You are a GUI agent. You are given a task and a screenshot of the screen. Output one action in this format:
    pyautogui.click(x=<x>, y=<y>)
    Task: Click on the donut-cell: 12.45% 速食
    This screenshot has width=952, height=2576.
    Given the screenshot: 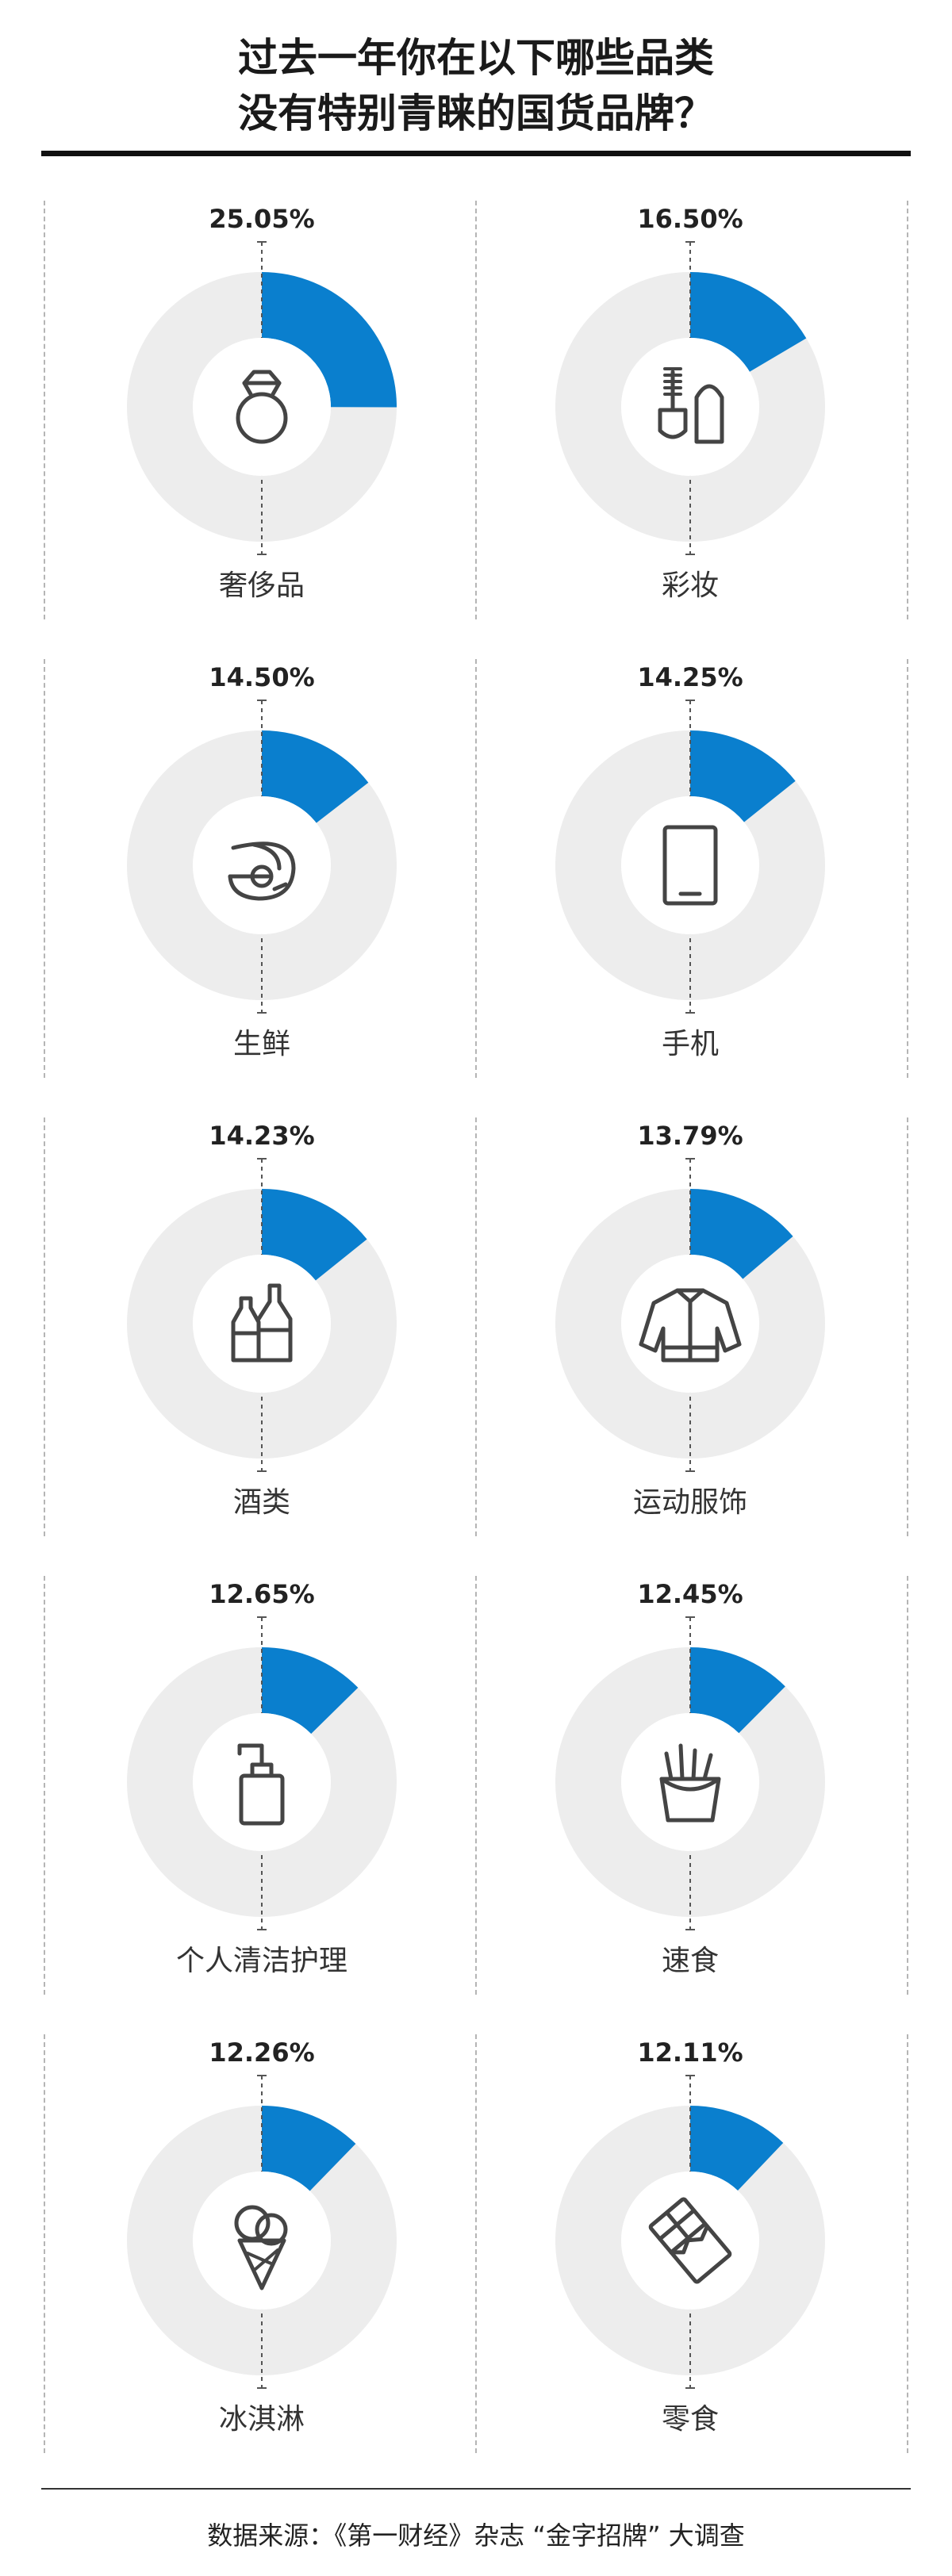 What is the action you would take?
    pyautogui.click(x=690, y=1790)
    